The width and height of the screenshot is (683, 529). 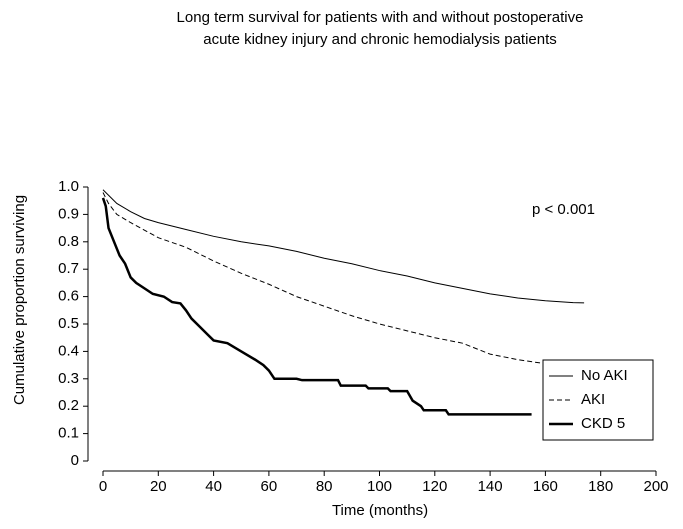 I want to click on y-tick-label: 0.9, so click(x=68, y=213).